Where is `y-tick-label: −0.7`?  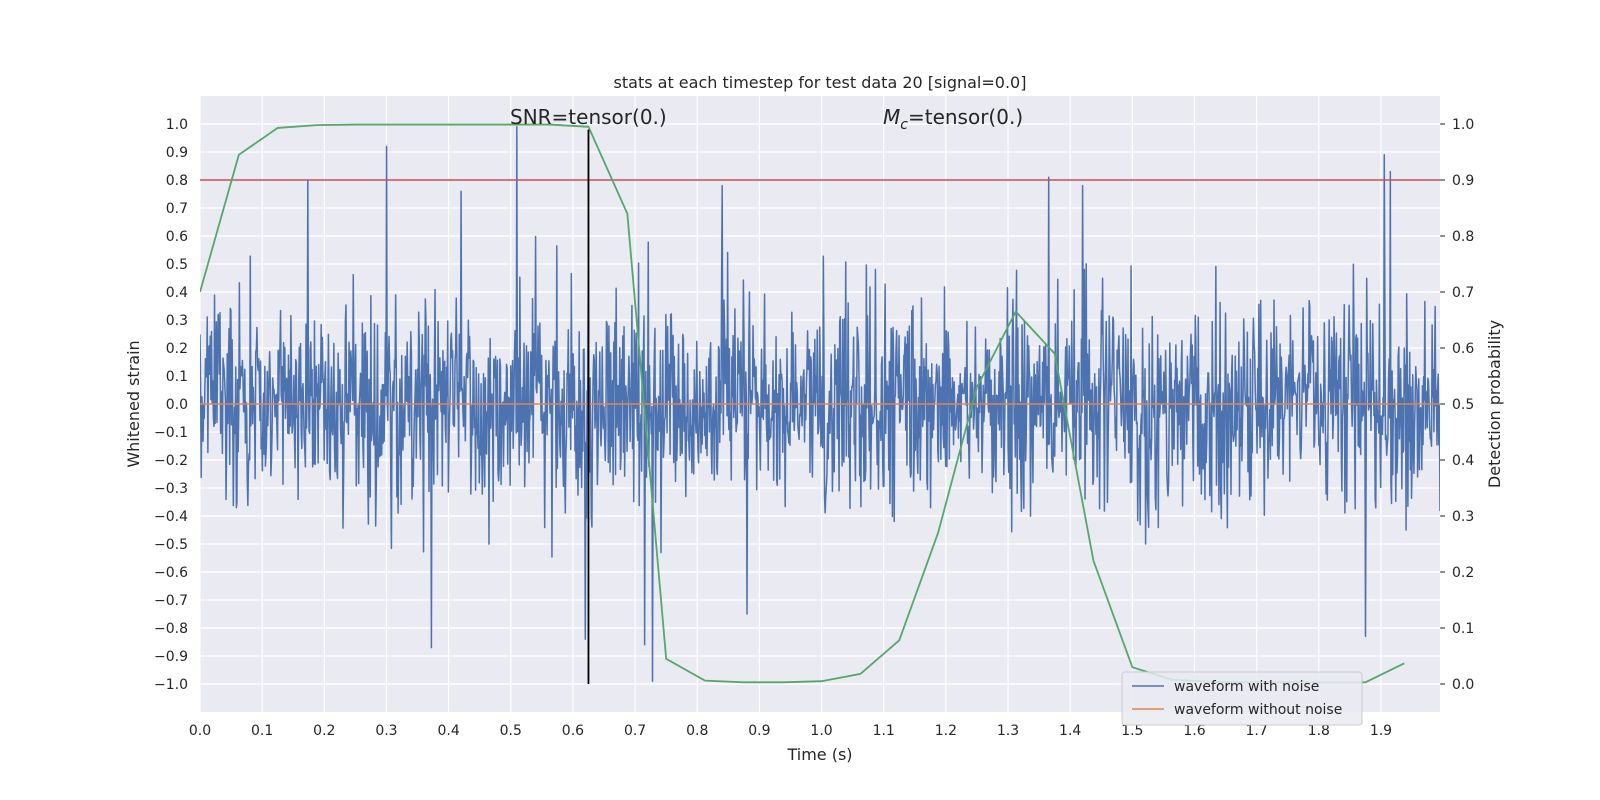
y-tick-label: −0.7 is located at coordinates (171, 601).